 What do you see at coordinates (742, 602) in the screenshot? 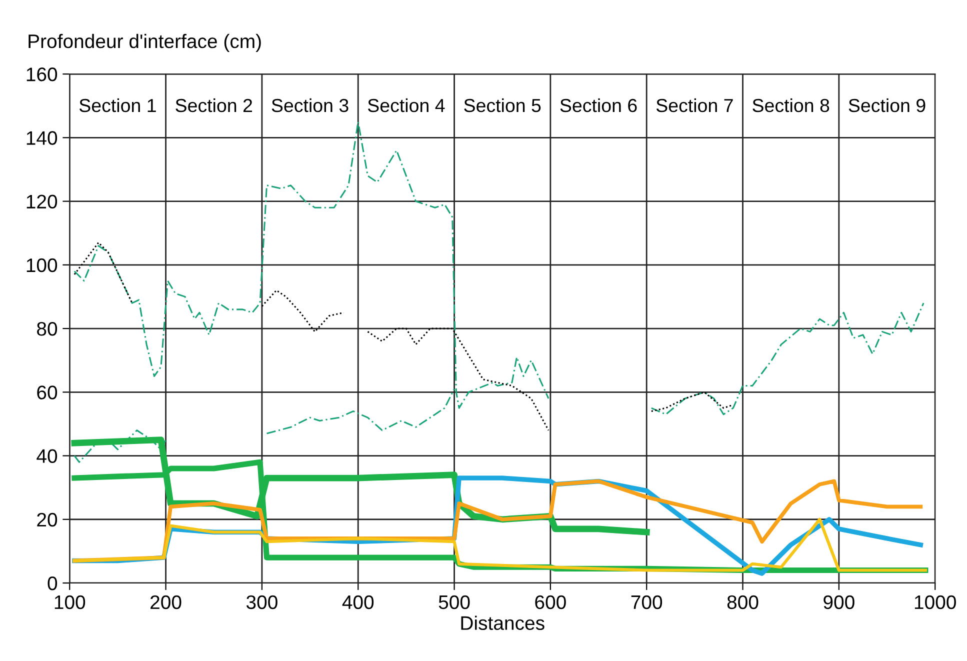
I see `x-tick-label: 800` at bounding box center [742, 602].